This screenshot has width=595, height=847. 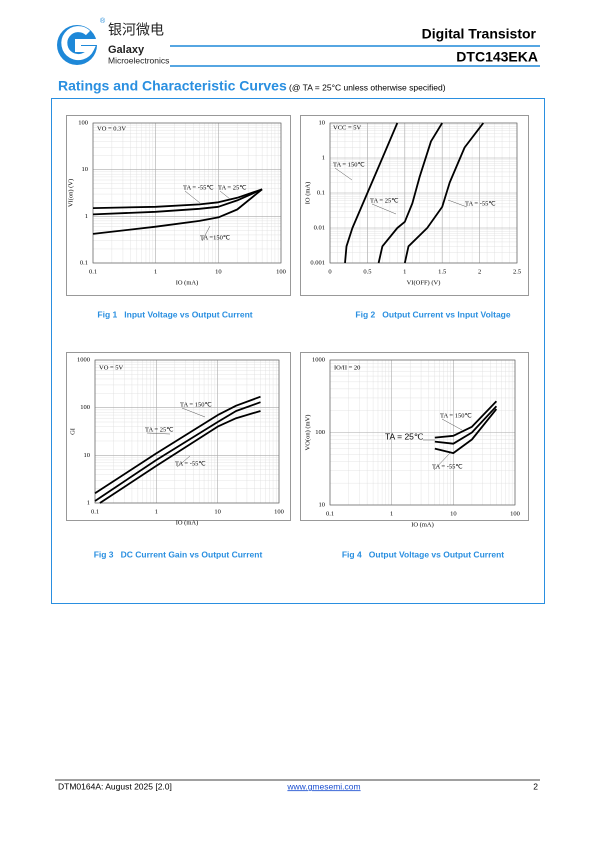 What do you see at coordinates (136, 30) in the screenshot?
I see `logo-cn: 银河微电` at bounding box center [136, 30].